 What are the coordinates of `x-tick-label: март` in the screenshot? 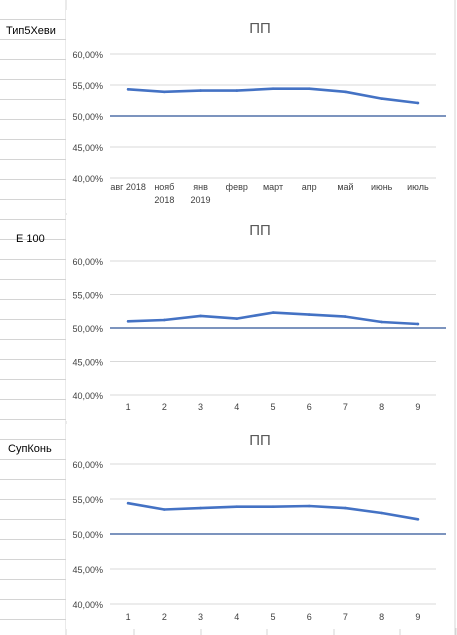 It's located at (273, 187).